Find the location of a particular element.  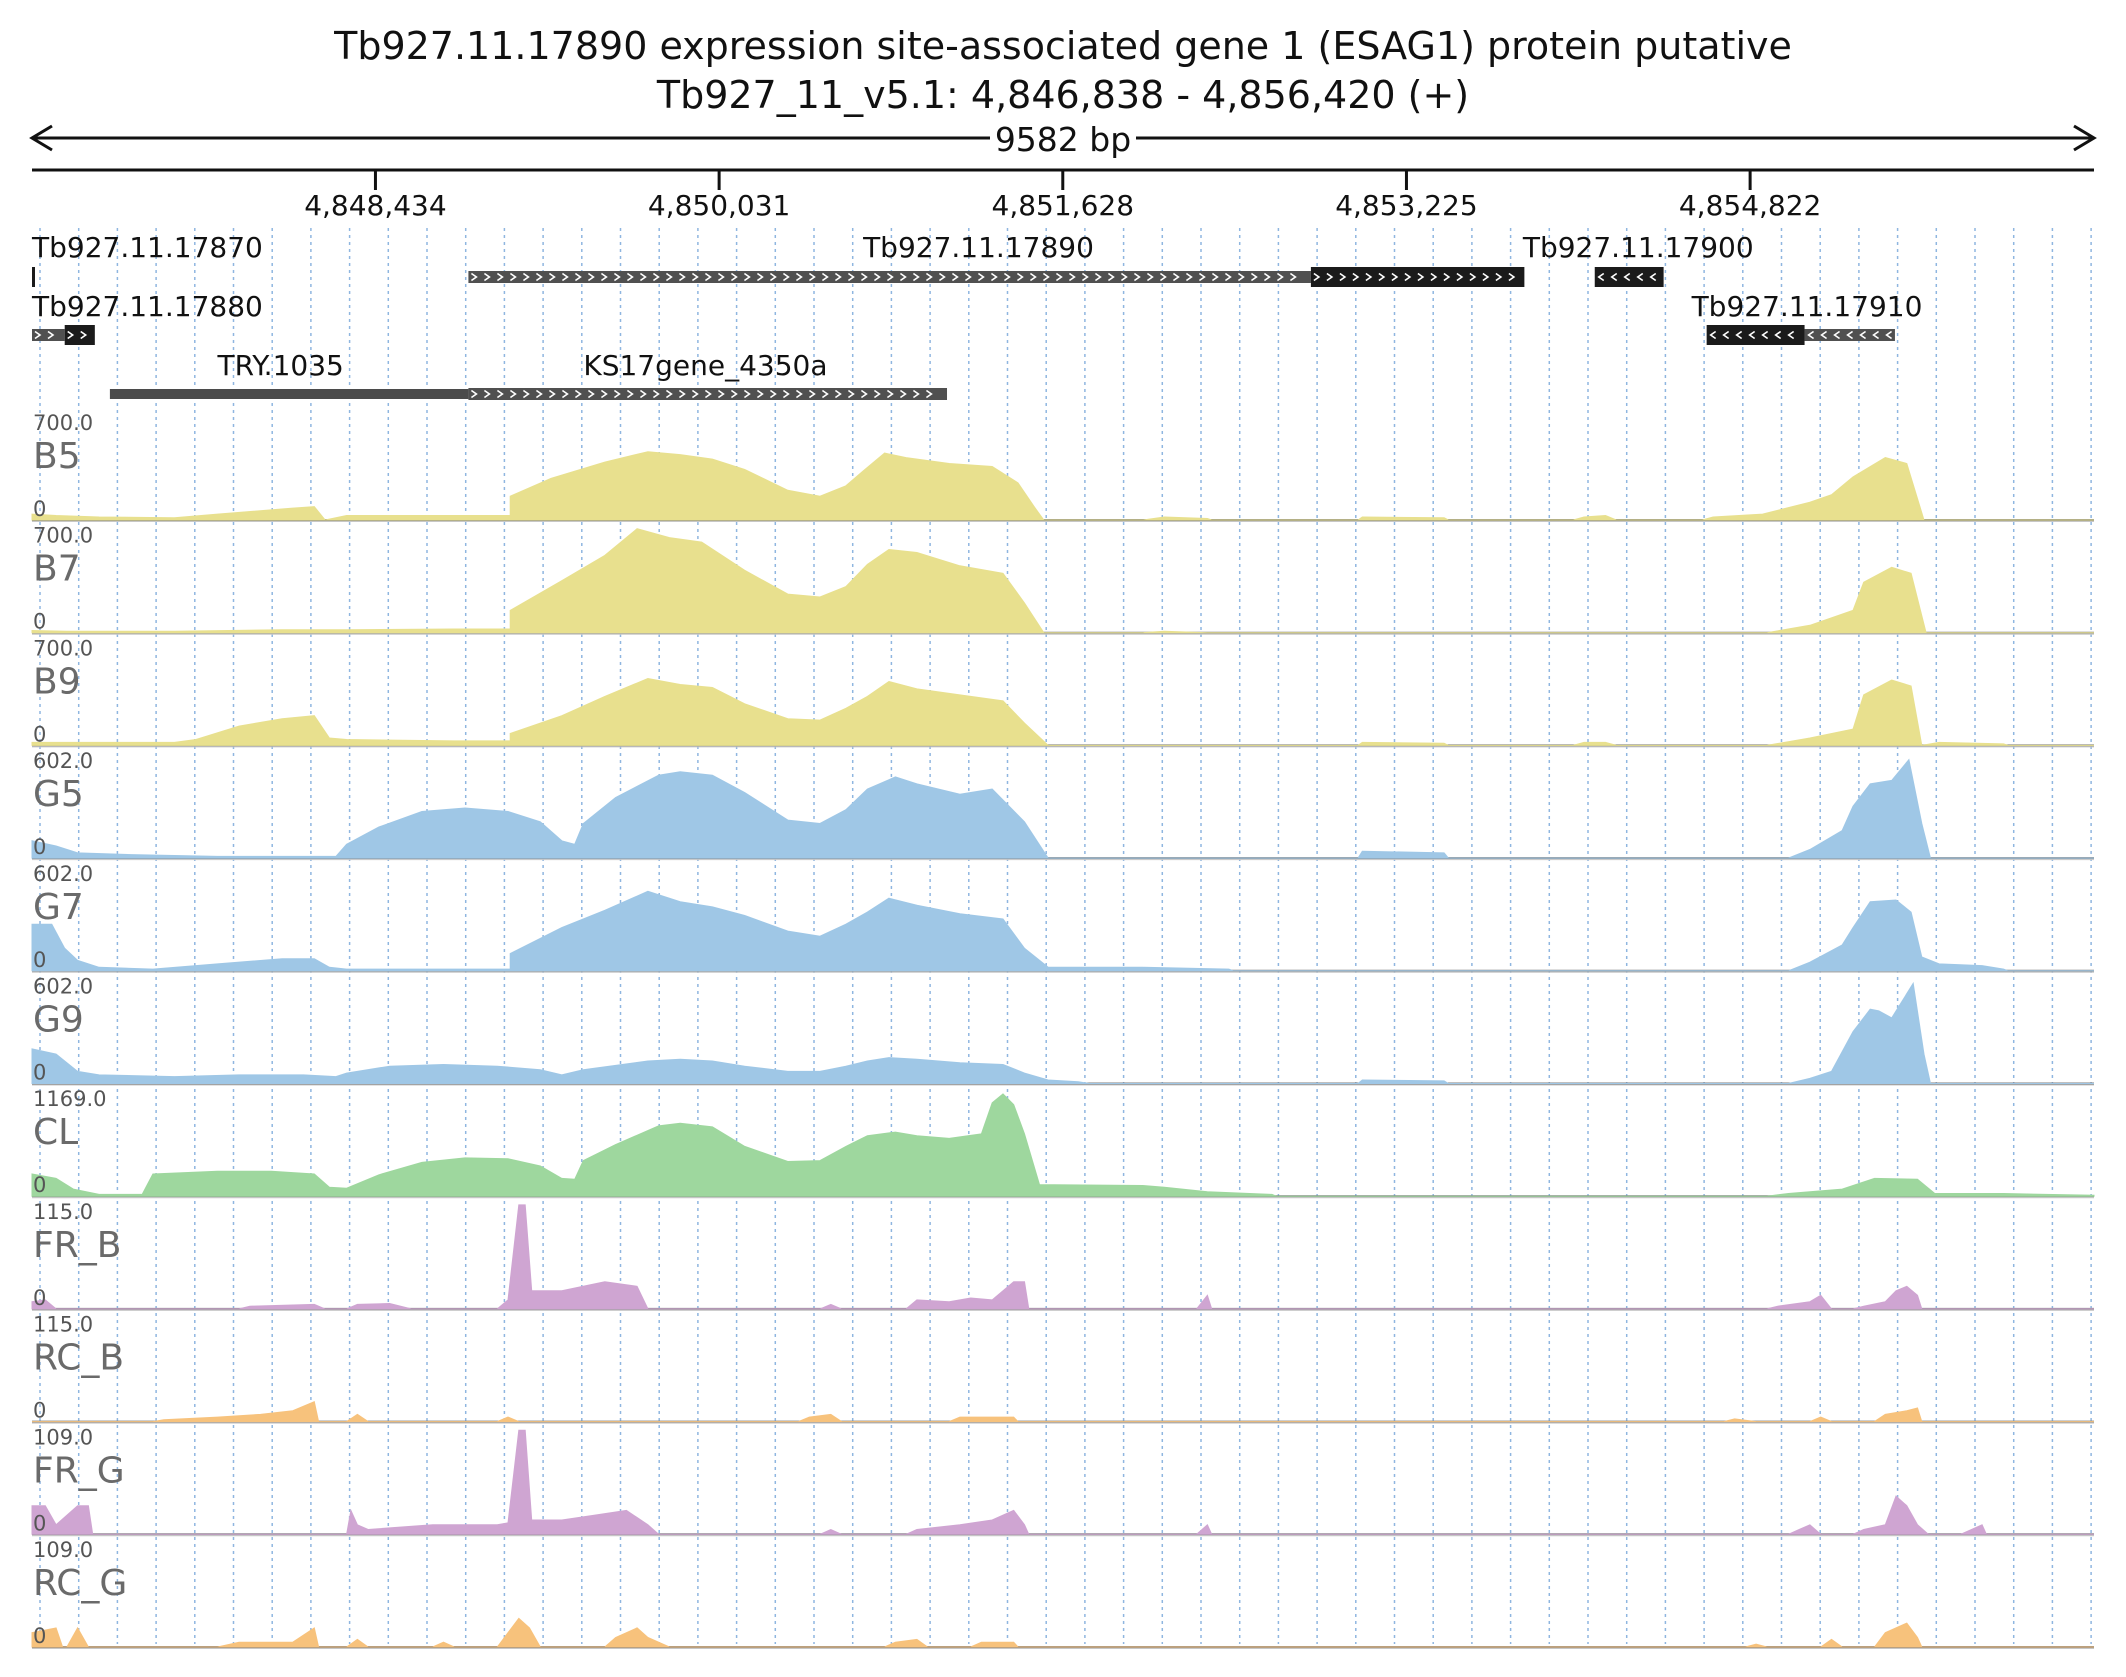

track-name-label: B5 is located at coordinates (57, 456).